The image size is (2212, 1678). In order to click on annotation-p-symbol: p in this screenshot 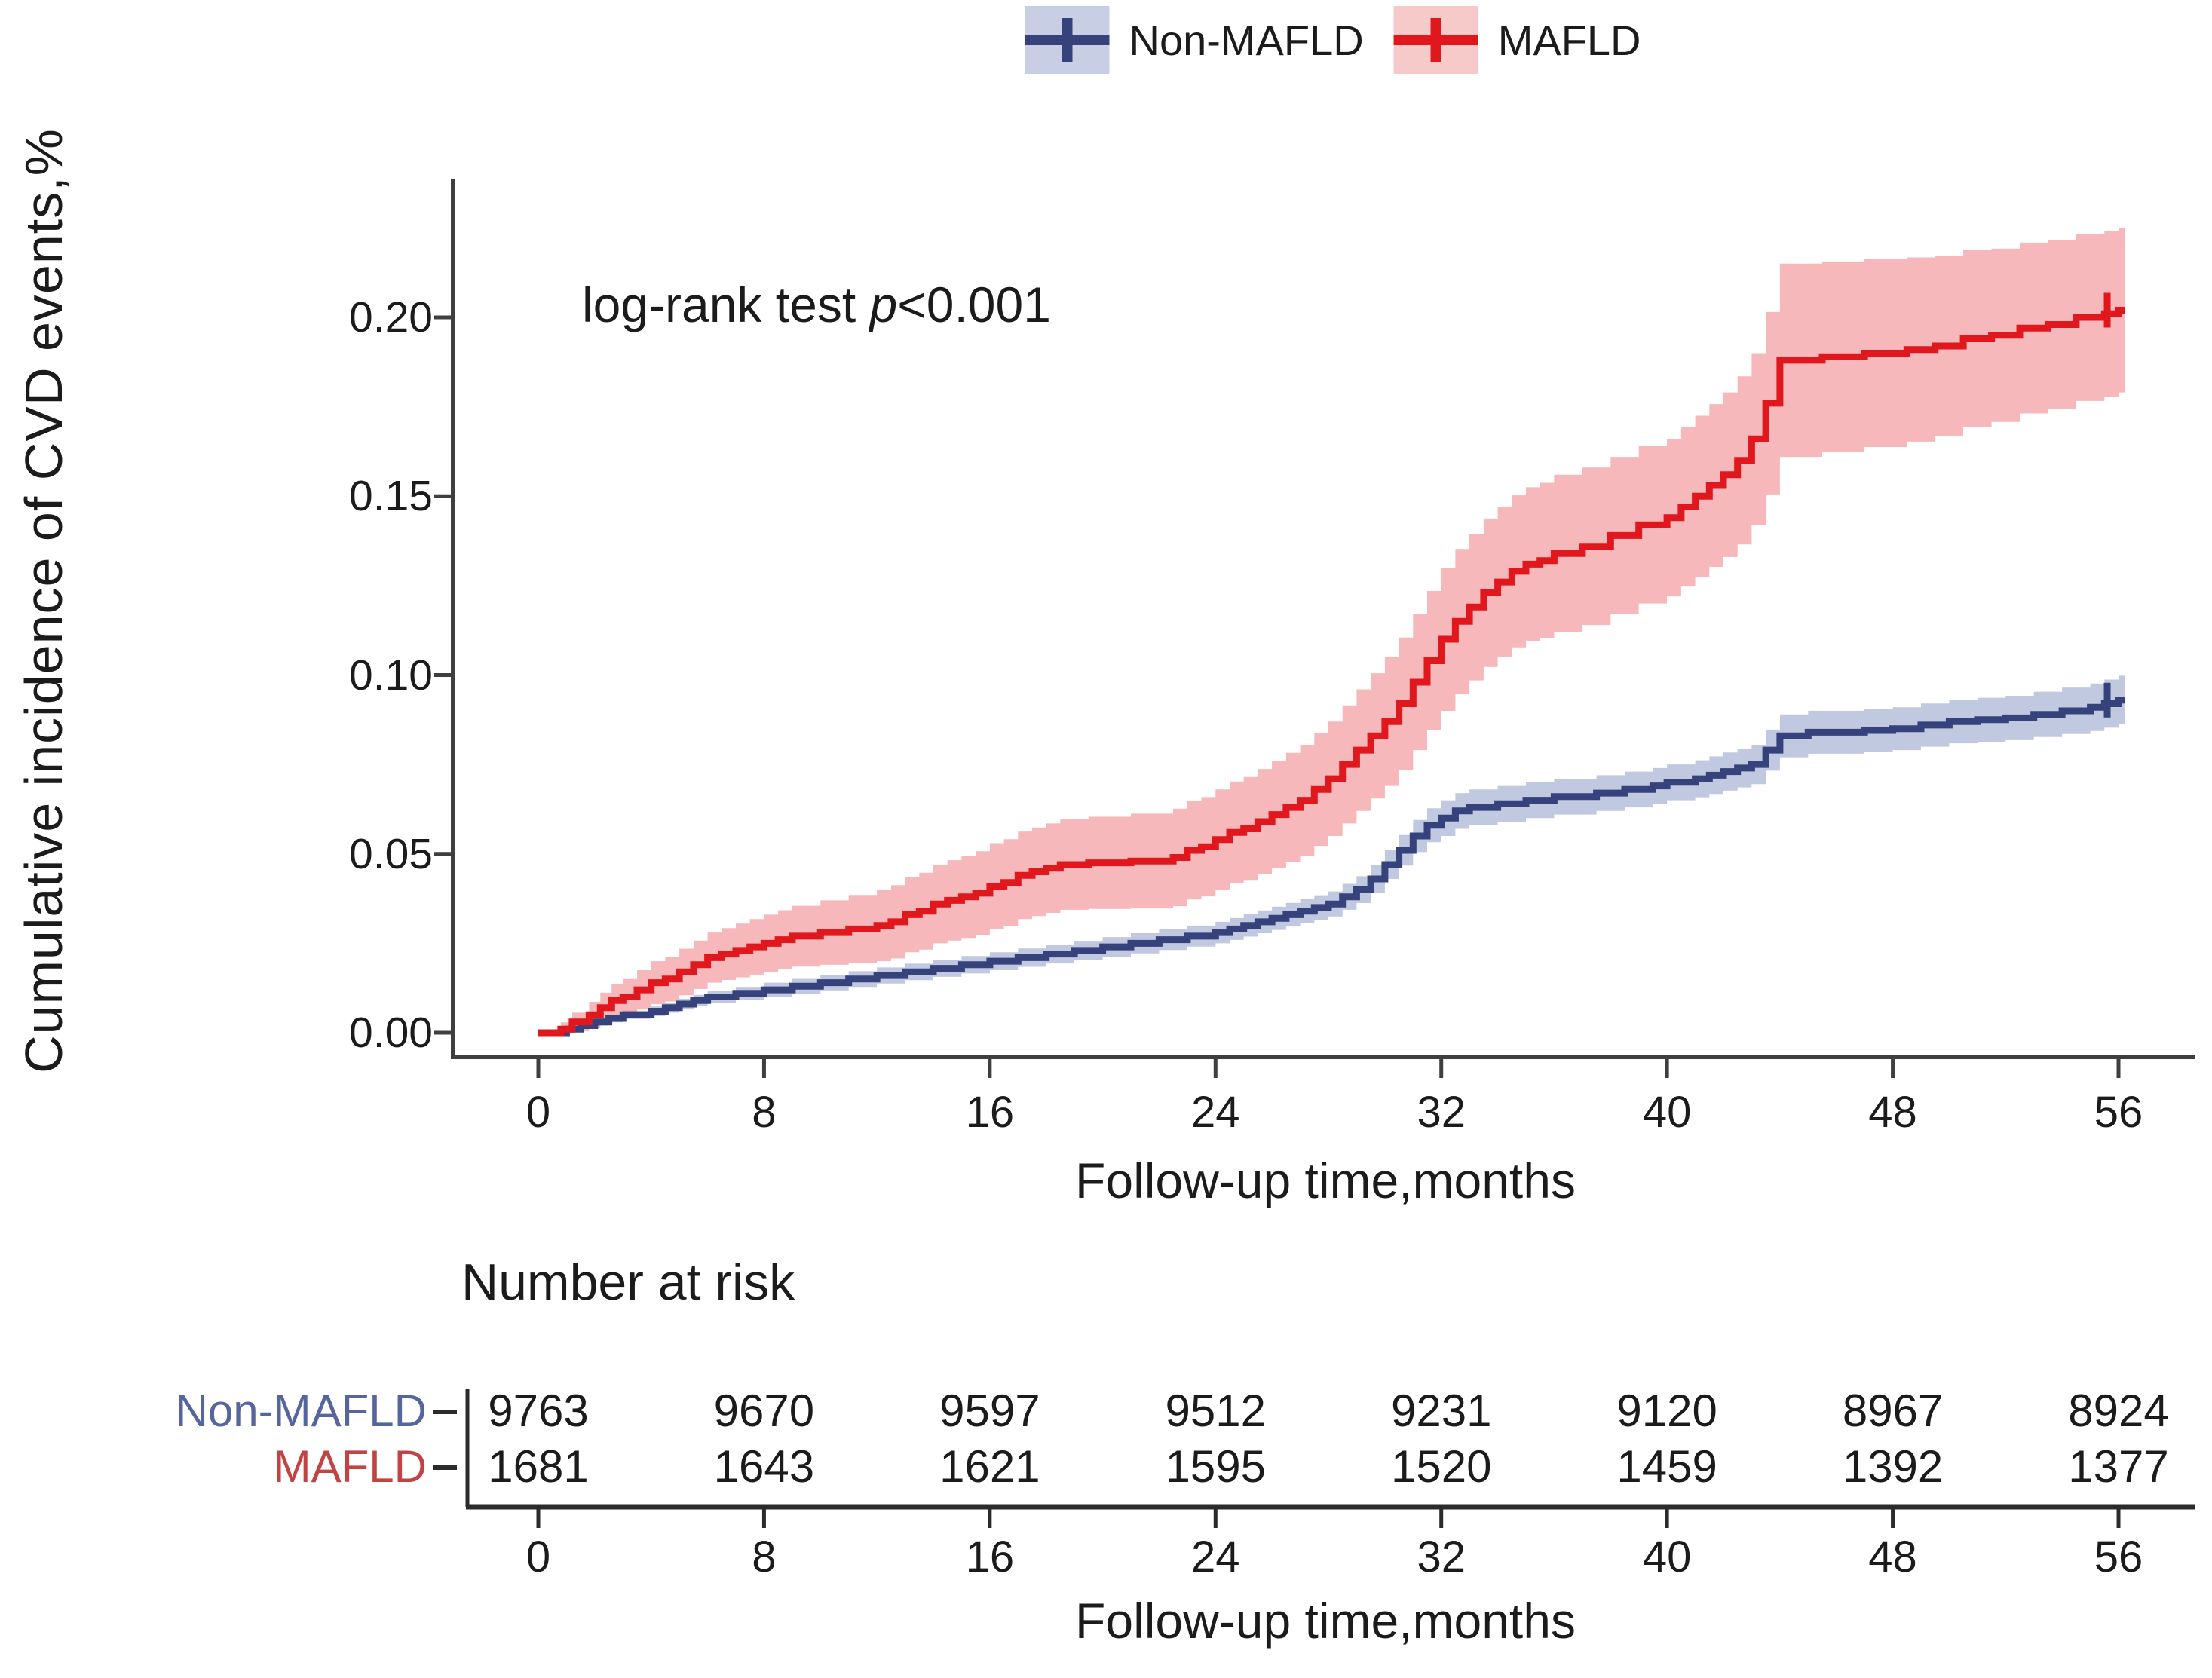, I will do `click(883, 304)`.